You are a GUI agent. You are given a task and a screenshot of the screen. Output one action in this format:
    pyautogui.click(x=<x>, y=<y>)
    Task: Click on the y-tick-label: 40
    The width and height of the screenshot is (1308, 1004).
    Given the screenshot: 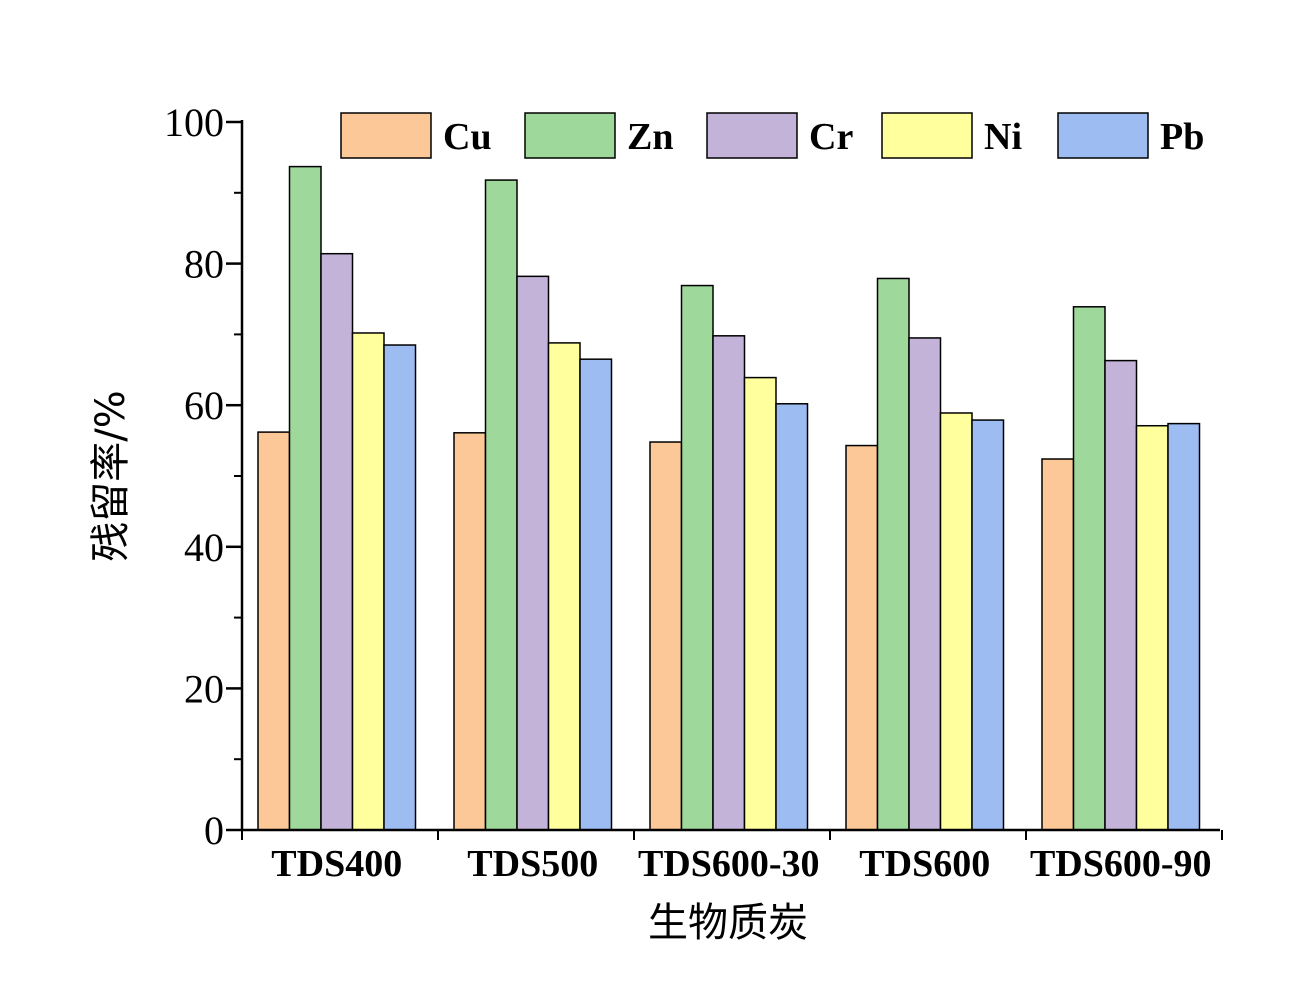 What is the action you would take?
    pyautogui.click(x=204, y=547)
    